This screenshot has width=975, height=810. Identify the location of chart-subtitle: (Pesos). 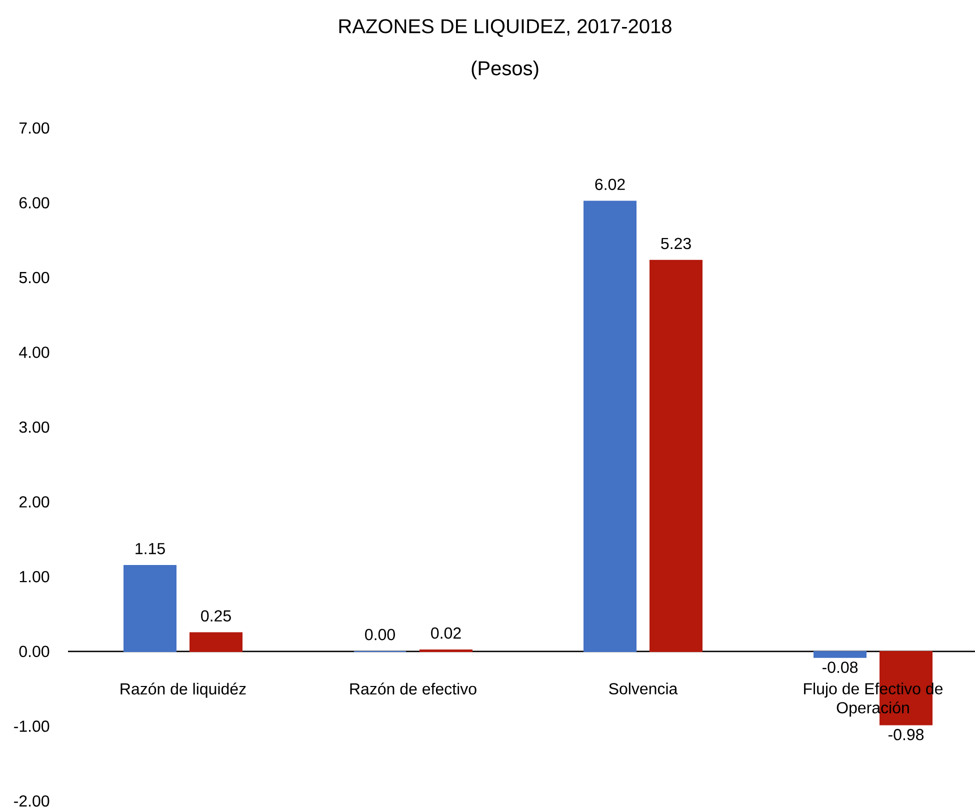
(505, 70).